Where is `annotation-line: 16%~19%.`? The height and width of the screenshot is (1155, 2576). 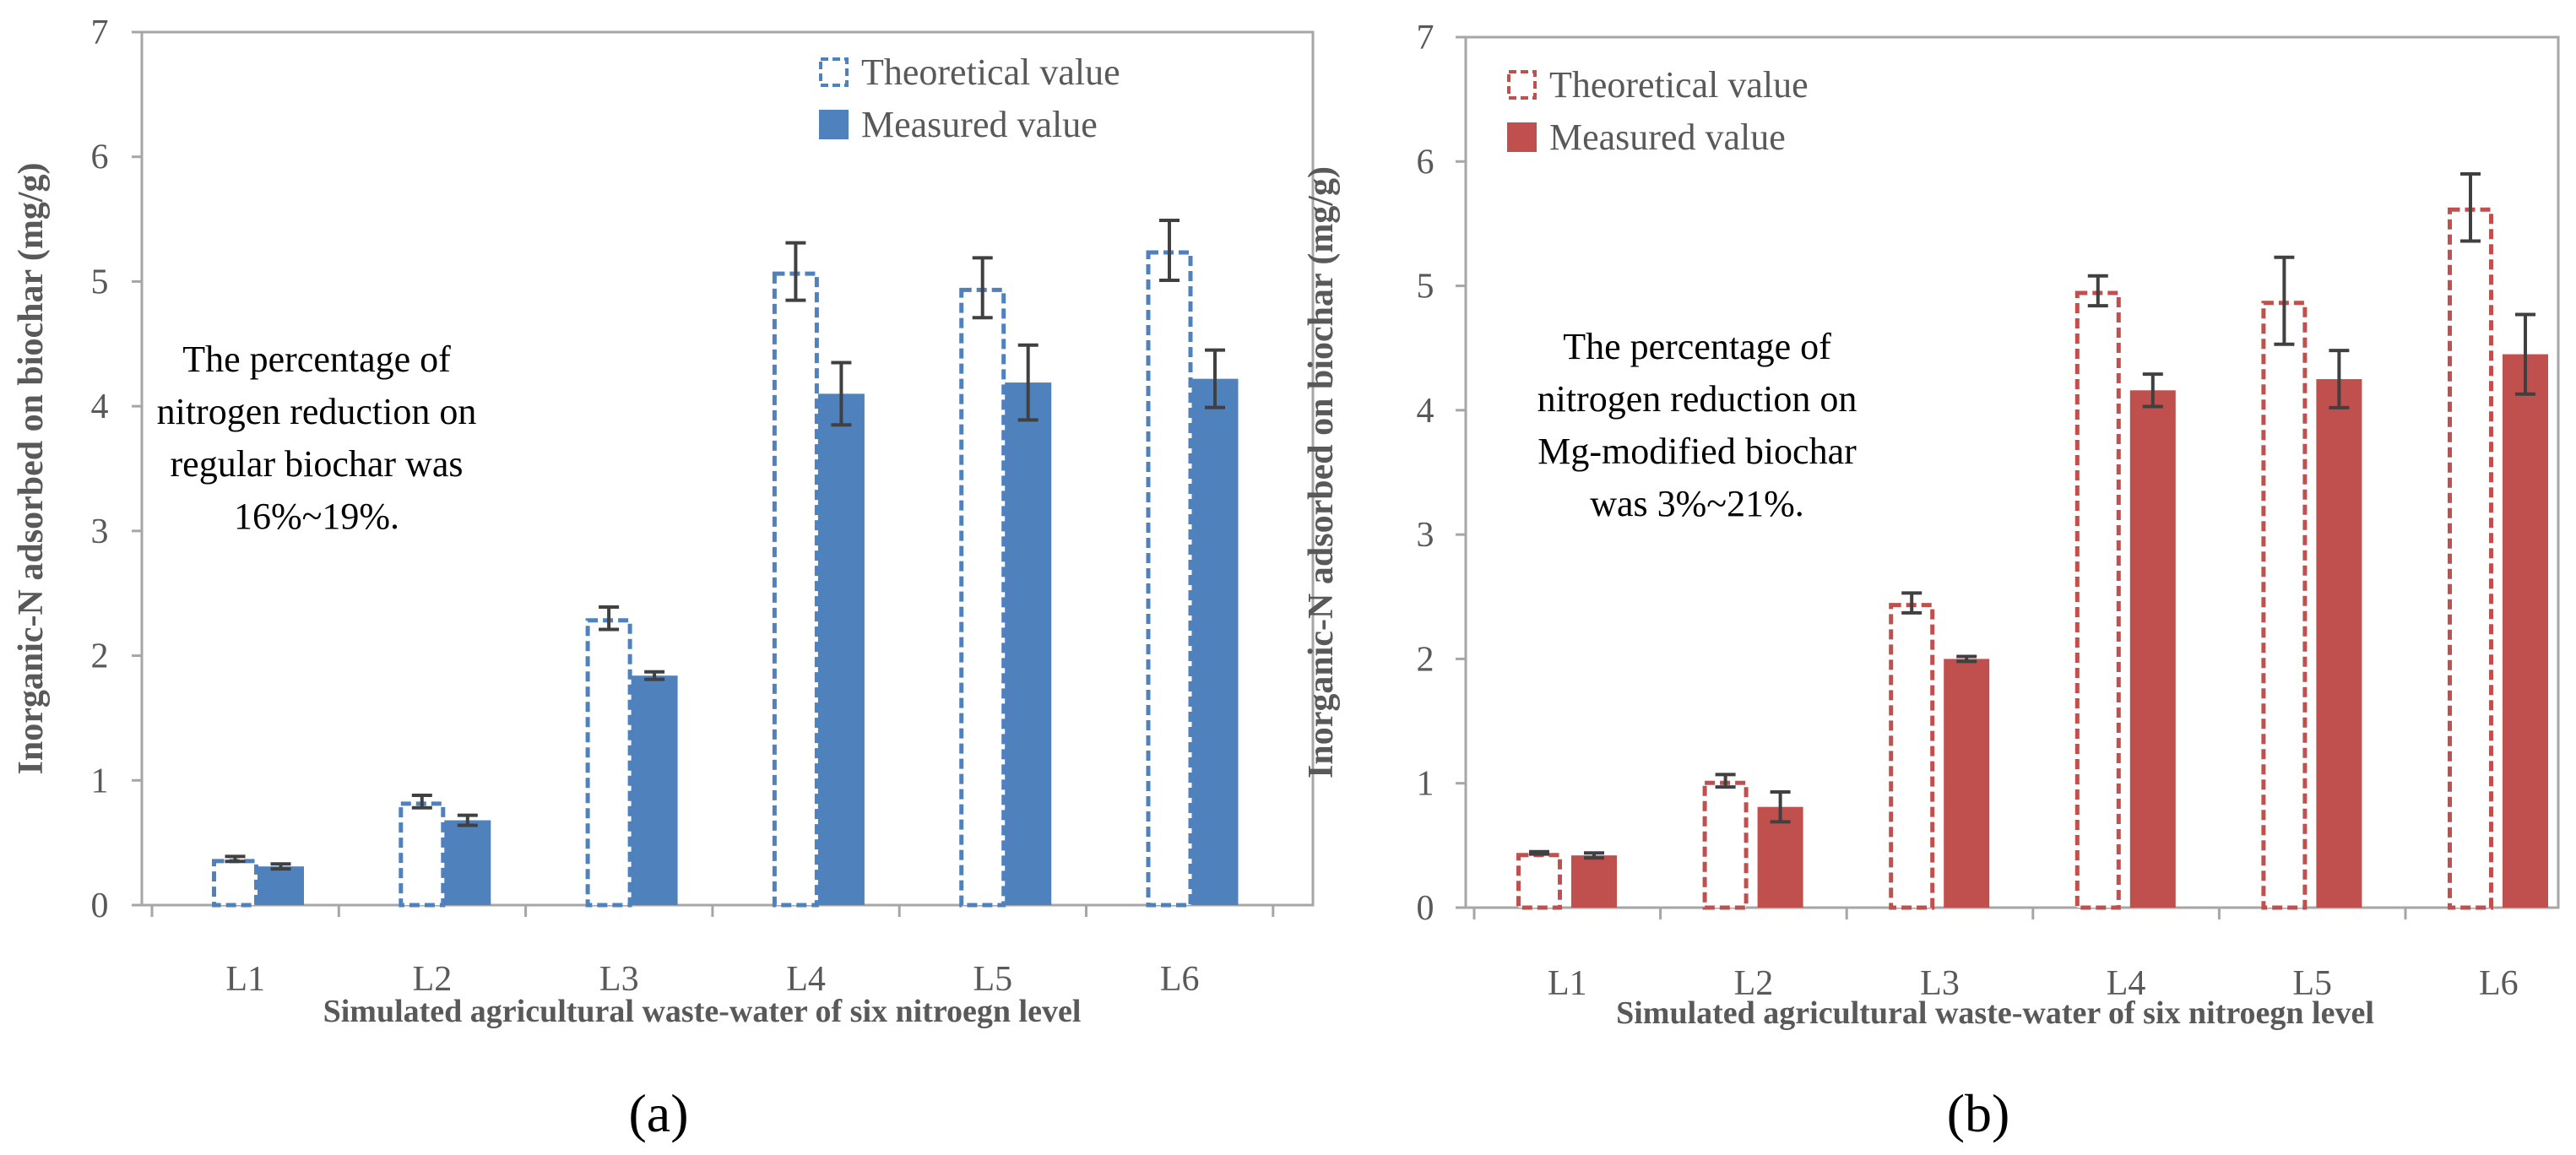 annotation-line: 16%~19%. is located at coordinates (316, 516).